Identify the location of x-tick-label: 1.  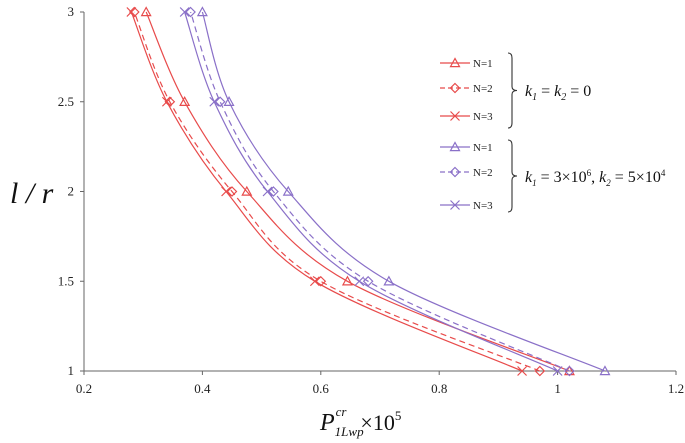
(557, 388).